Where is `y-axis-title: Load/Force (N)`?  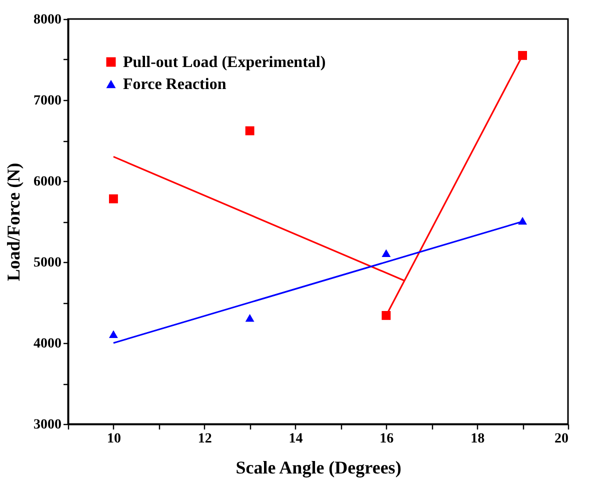 y-axis-title: Load/Force (N) is located at coordinates (14, 222).